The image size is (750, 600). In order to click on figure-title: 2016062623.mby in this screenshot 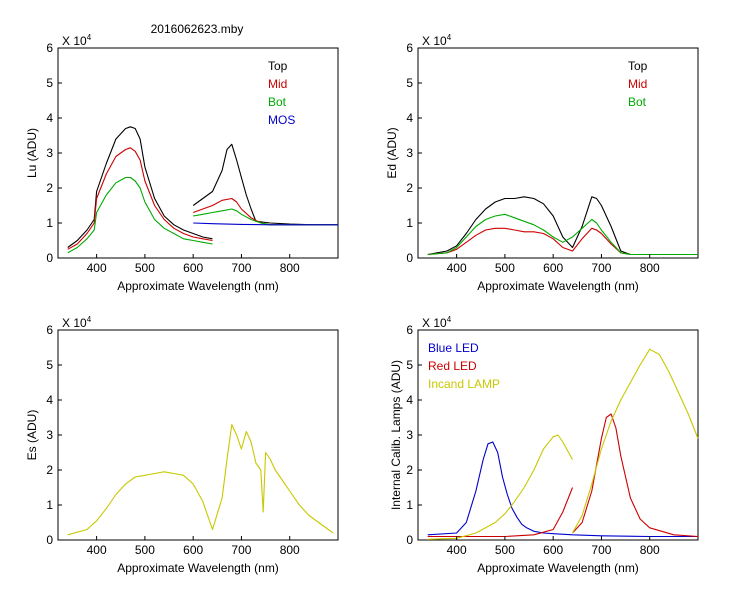, I will do `click(197, 29)`.